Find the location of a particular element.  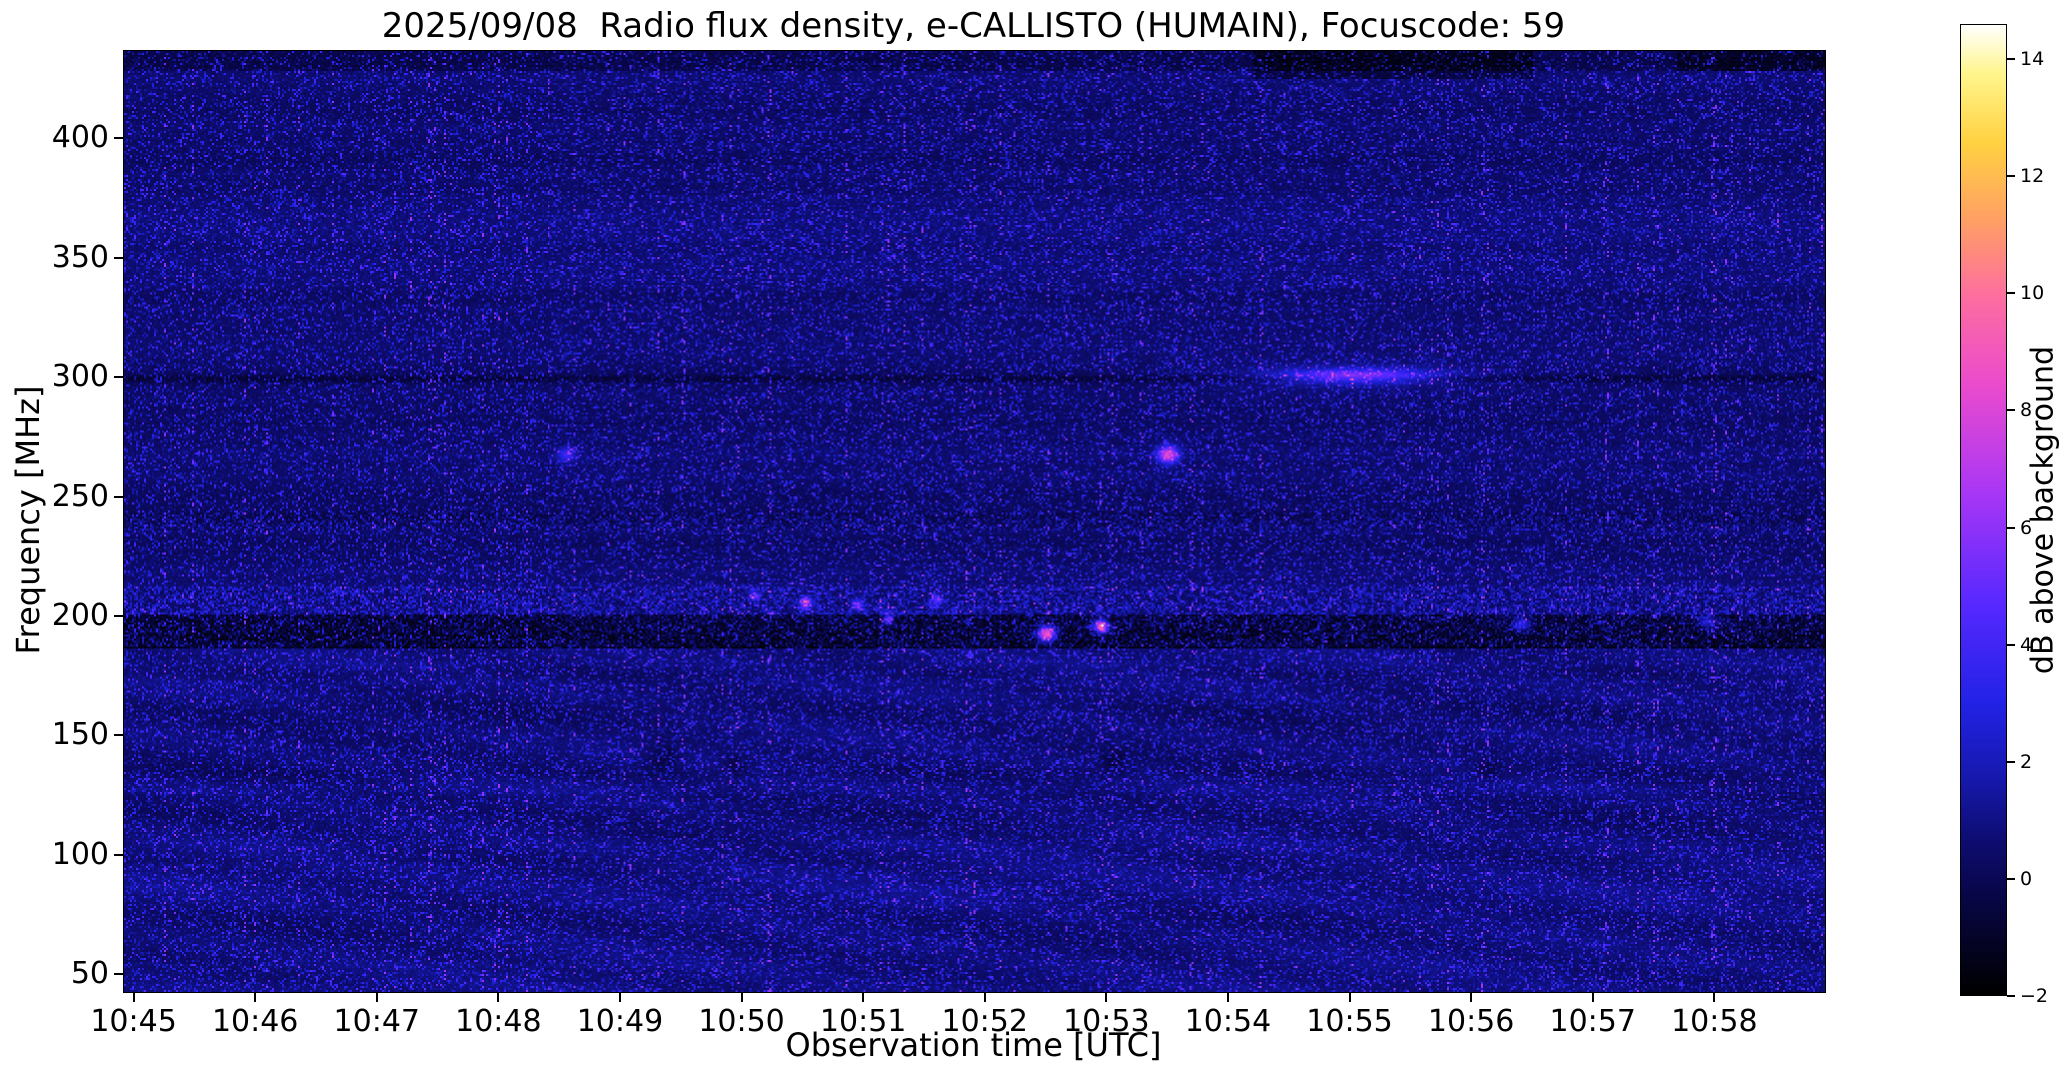

y-tick-label: 300 is located at coordinates (80, 377).